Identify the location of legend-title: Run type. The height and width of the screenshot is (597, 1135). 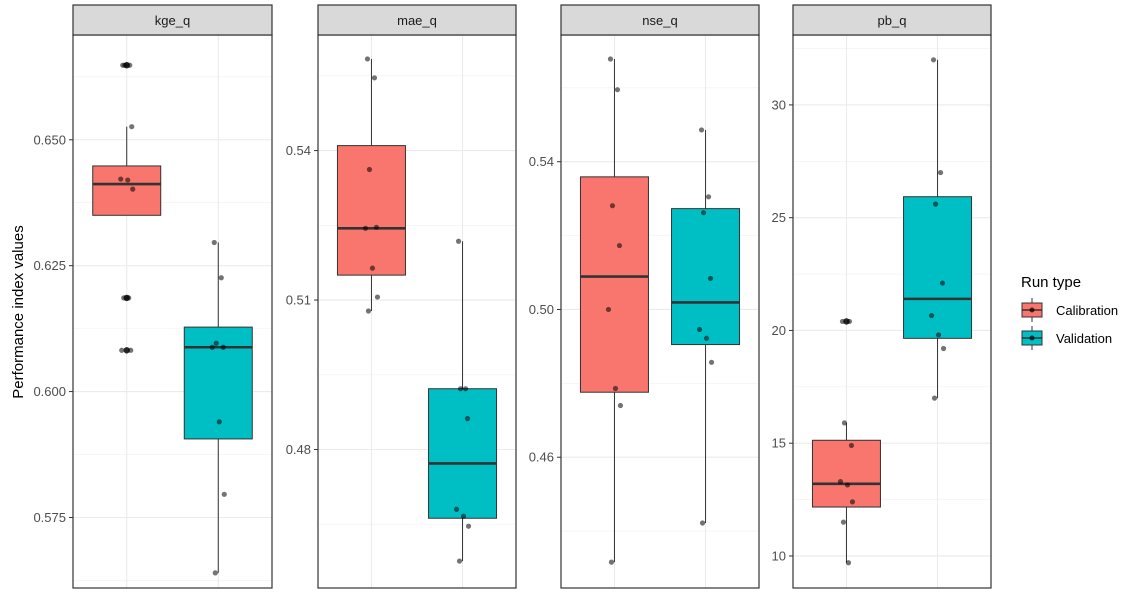
(1051, 282).